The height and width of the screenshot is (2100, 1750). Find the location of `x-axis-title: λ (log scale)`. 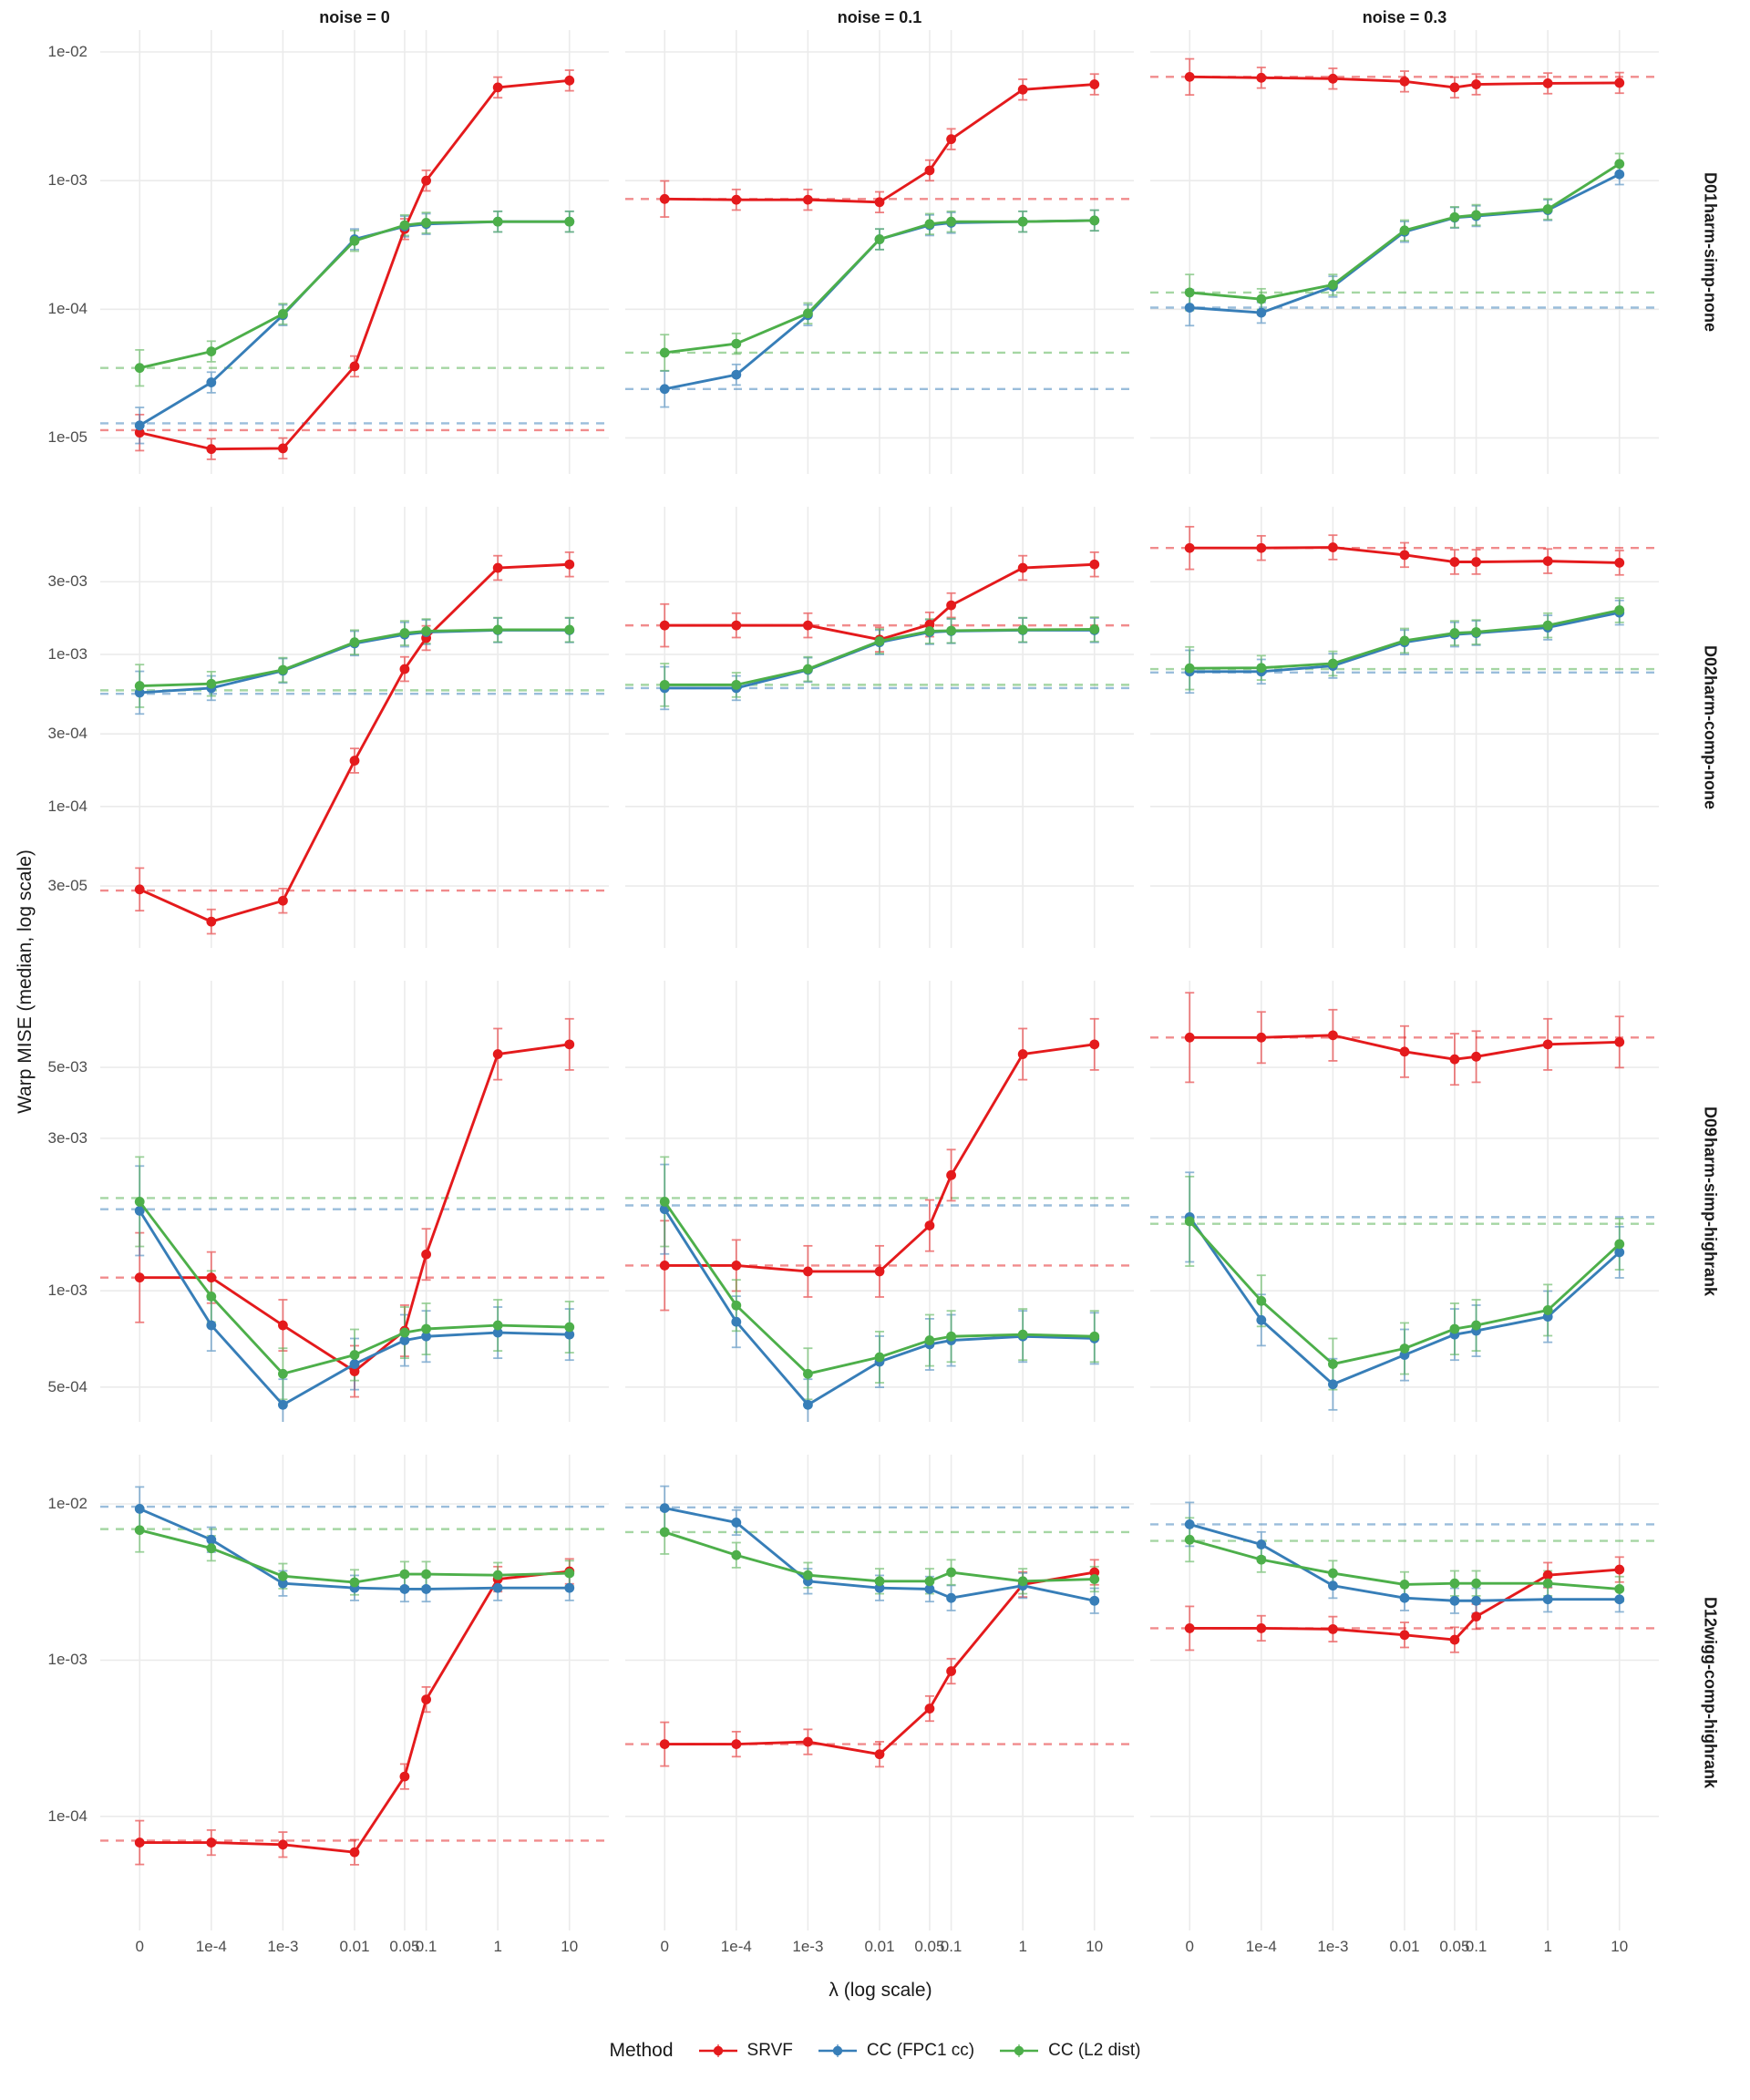

x-axis-title: λ (log scale) is located at coordinates (880, 1990).